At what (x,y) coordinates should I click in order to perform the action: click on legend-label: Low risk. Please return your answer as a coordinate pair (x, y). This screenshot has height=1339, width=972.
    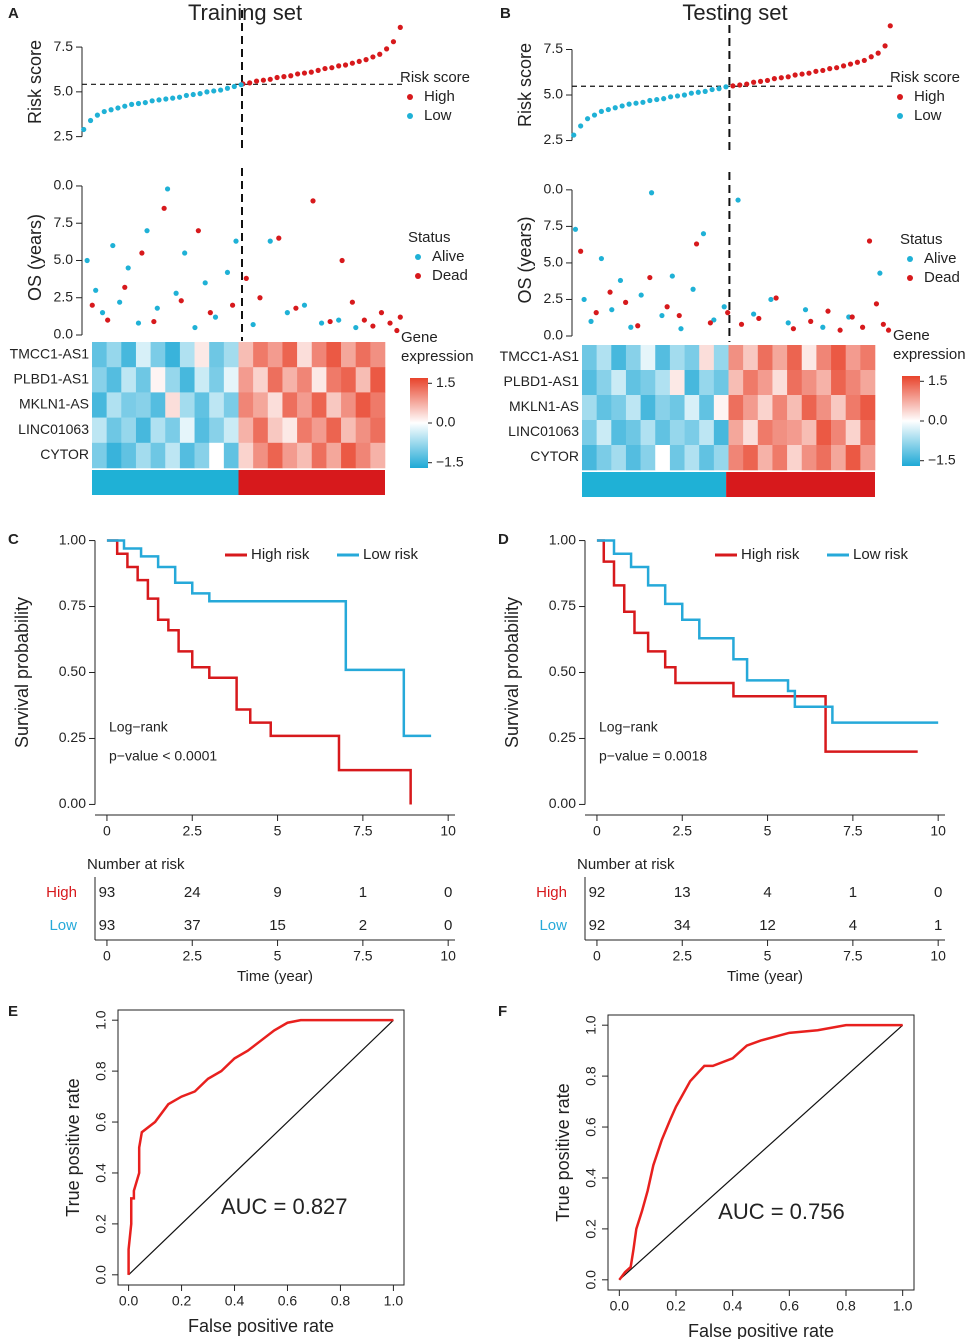
    Looking at the image, I should click on (881, 554).